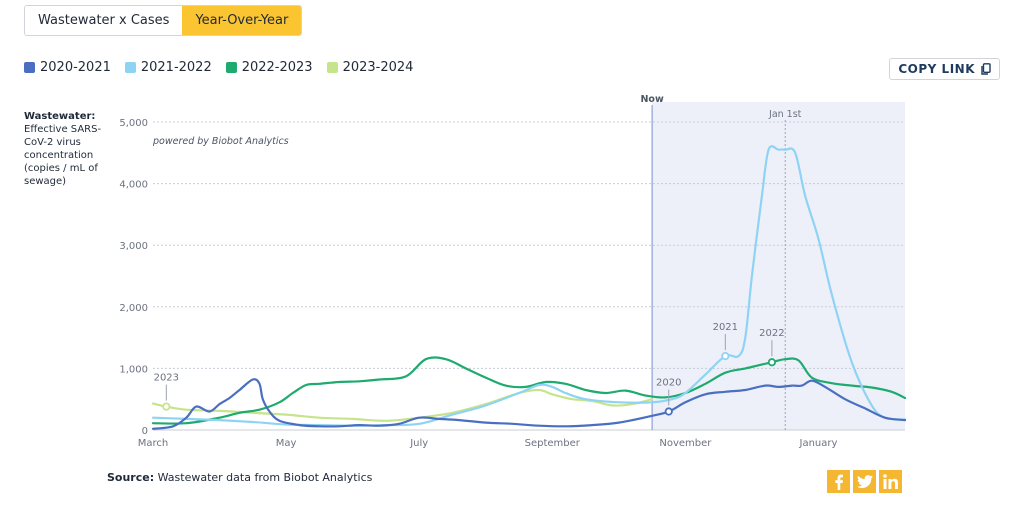 Image resolution: width=1023 pixels, height=506 pixels. I want to click on legend-item-2022-2023: 2022-2023, so click(269, 67).